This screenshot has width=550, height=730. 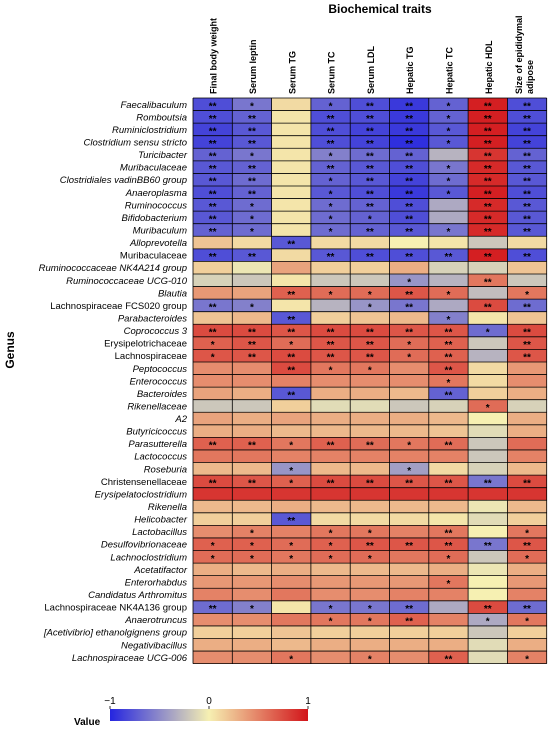 What do you see at coordinates (137, 595) in the screenshot?
I see `row-label: Candidatus Arthromitus` at bounding box center [137, 595].